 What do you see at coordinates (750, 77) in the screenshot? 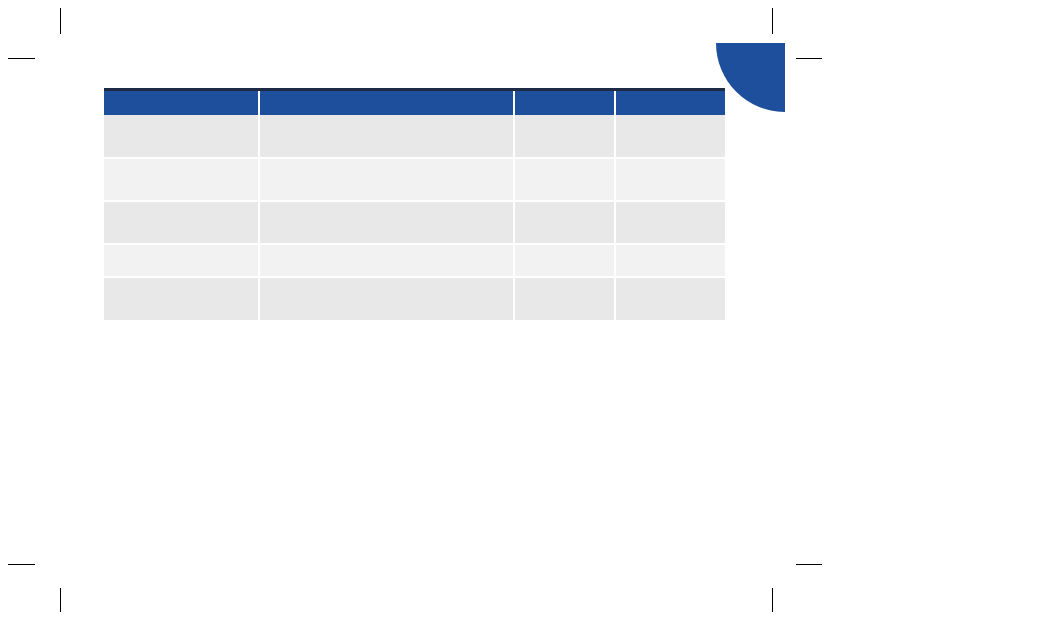
I see `corner-tab` at bounding box center [750, 77].